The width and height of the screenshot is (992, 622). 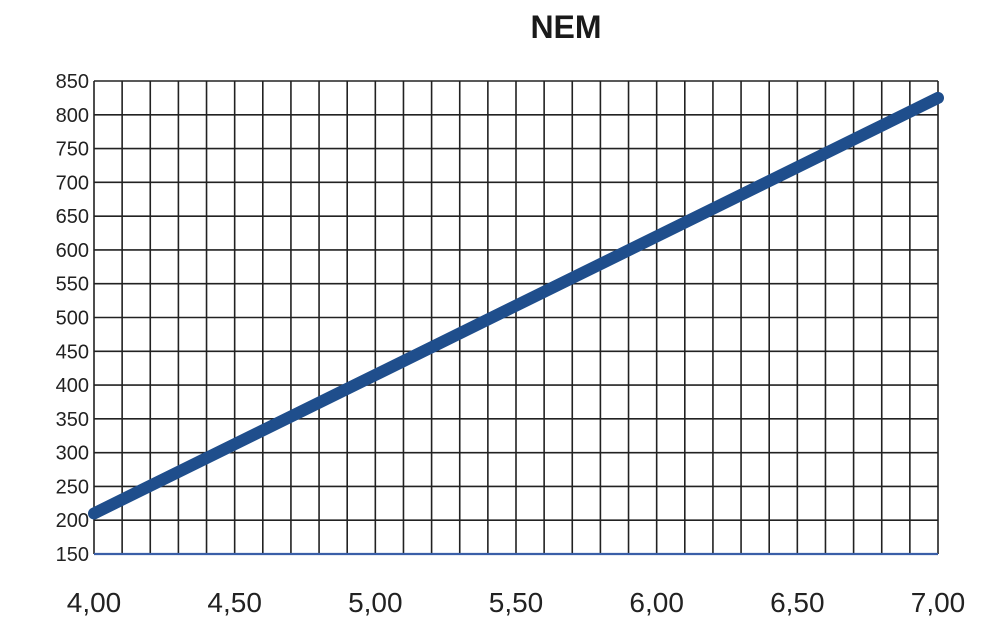 I want to click on y-tick-label: 350, so click(x=72, y=420).